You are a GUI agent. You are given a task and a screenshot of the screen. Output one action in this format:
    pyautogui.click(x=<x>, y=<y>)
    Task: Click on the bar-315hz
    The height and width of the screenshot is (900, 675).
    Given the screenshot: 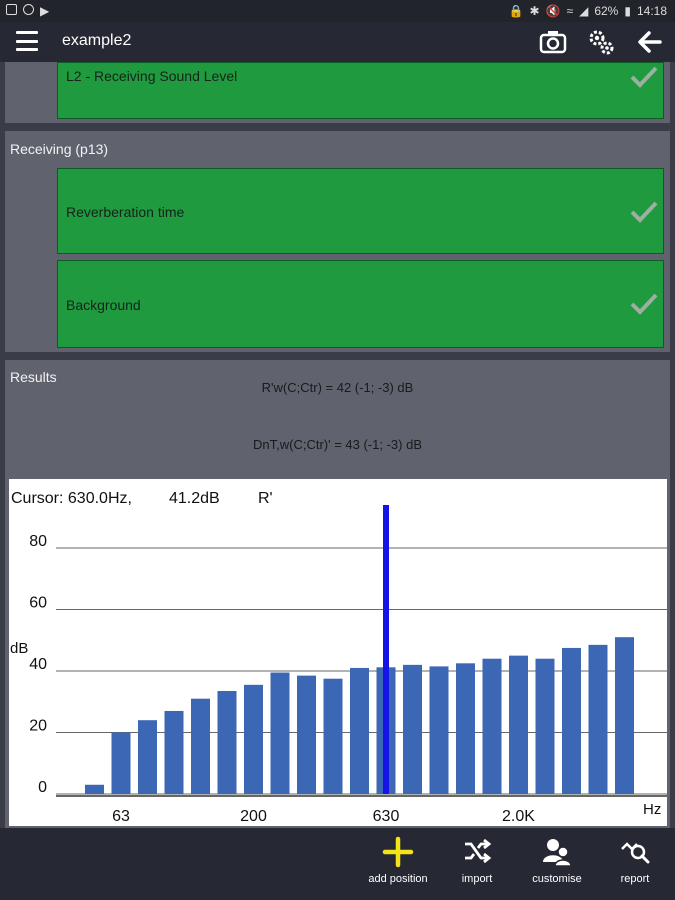 What is the action you would take?
    pyautogui.click(x=306, y=734)
    